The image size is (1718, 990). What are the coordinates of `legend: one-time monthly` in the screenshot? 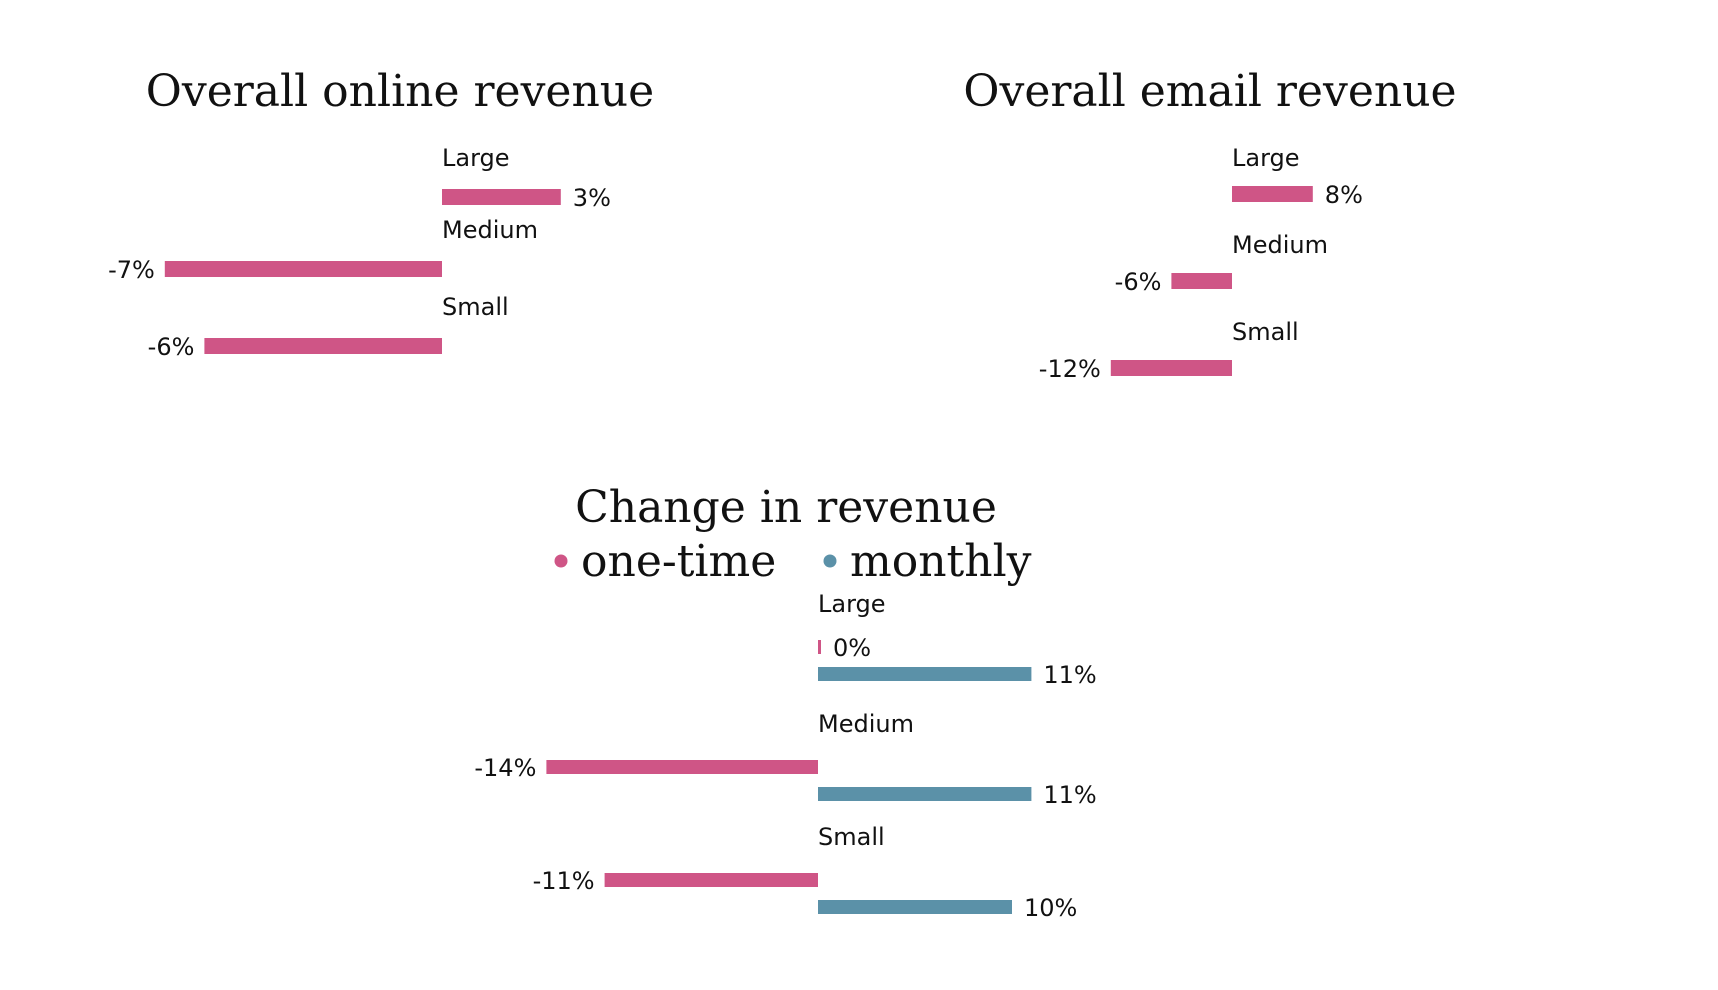 It's located at (793, 561).